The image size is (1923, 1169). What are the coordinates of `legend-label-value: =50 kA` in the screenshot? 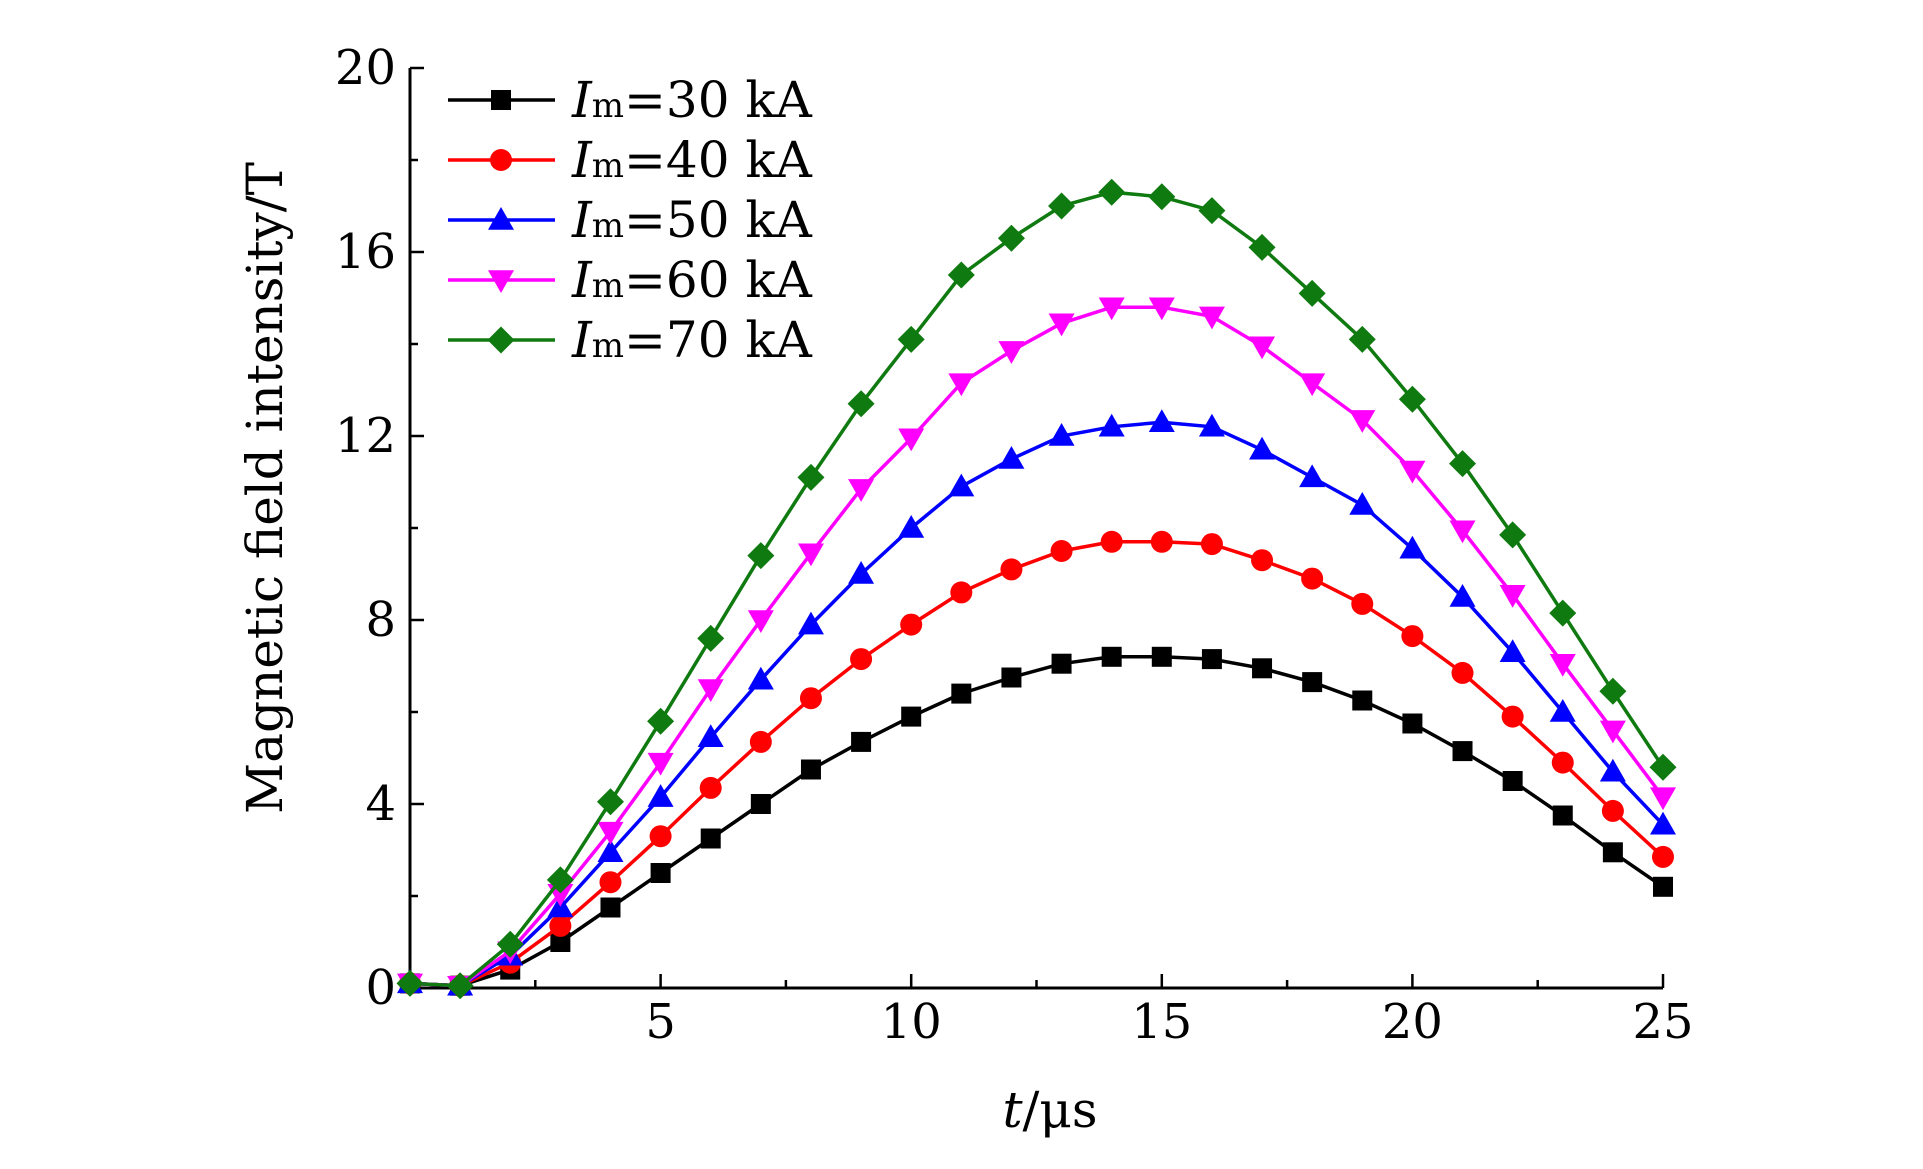 It's located at (718, 220).